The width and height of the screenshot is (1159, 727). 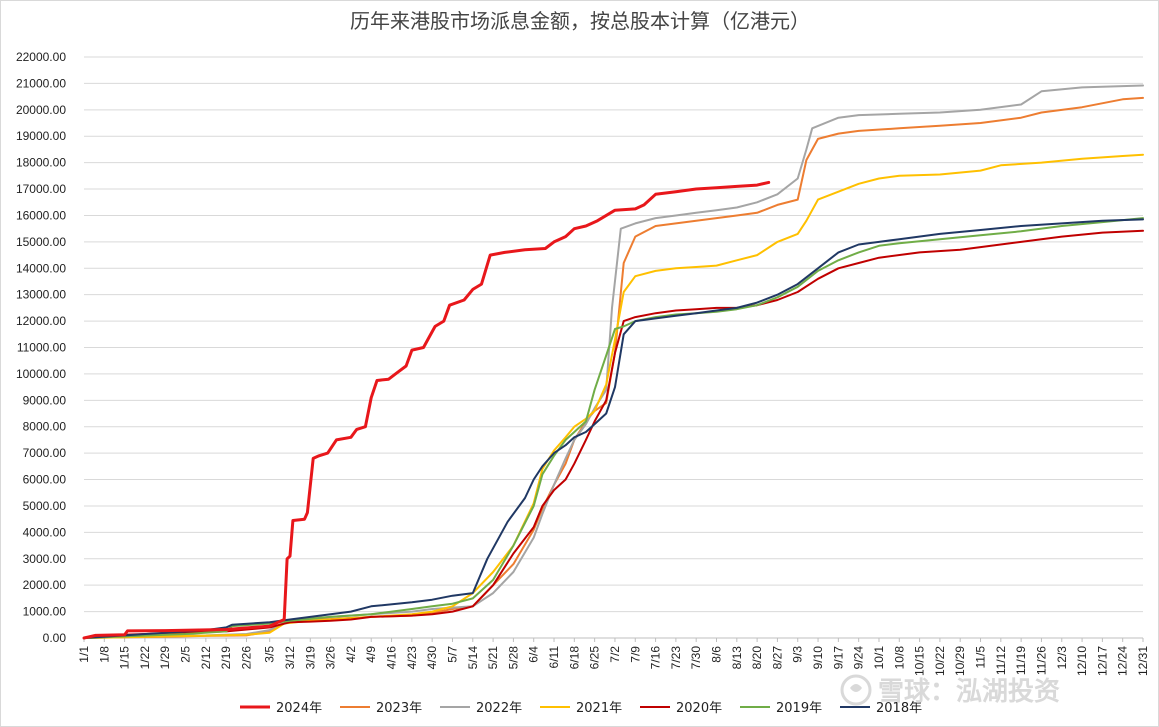 What do you see at coordinates (737, 658) in the screenshot?
I see `x-tick-label: 8/13` at bounding box center [737, 658].